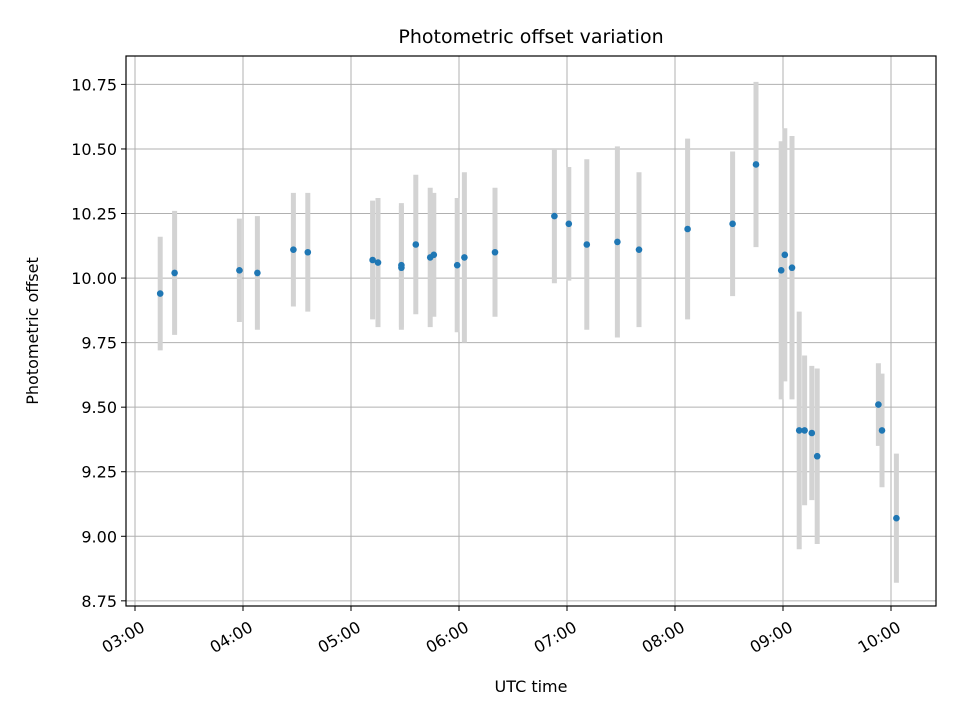  What do you see at coordinates (99, 601) in the screenshot?
I see `y-tick-label: 8.75` at bounding box center [99, 601].